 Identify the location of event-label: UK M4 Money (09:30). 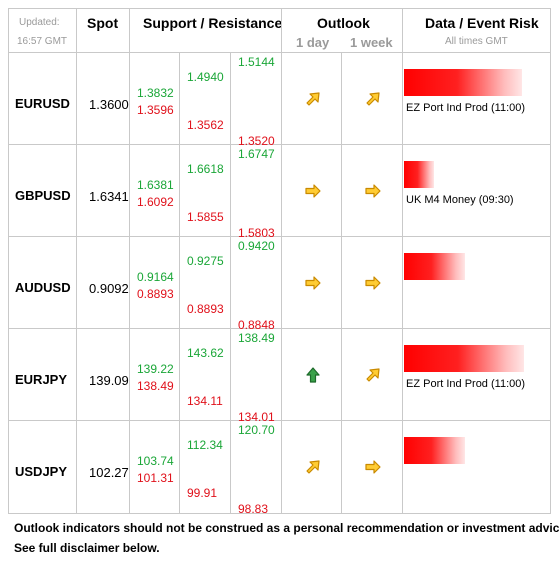
(460, 200).